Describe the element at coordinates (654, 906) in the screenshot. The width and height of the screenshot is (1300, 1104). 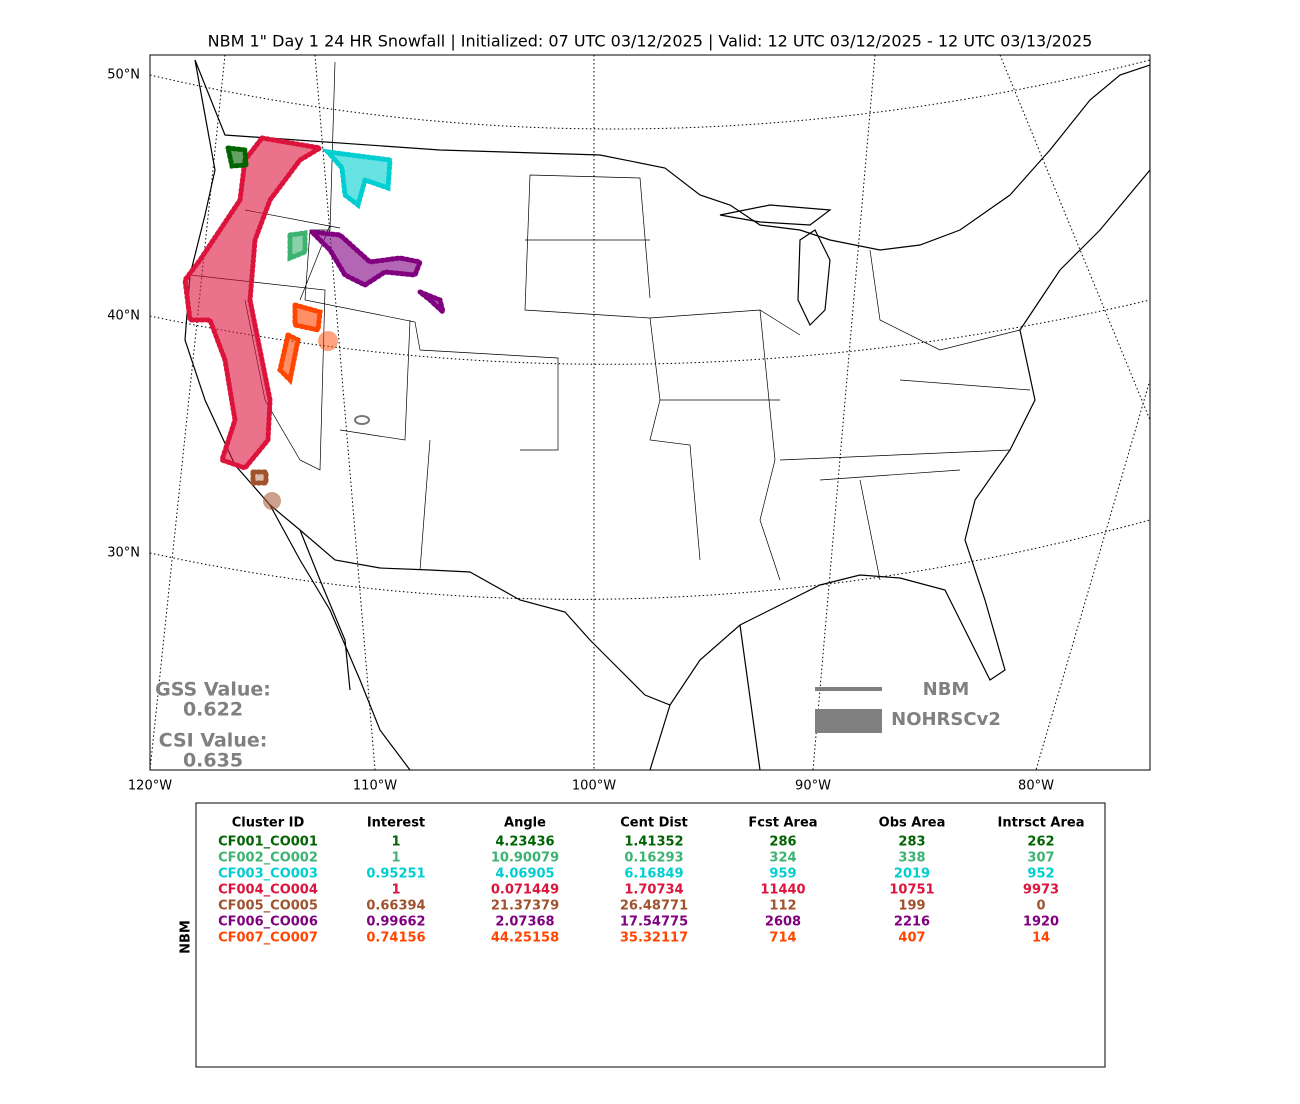
I see `table-cell: 26.48771` at that location.